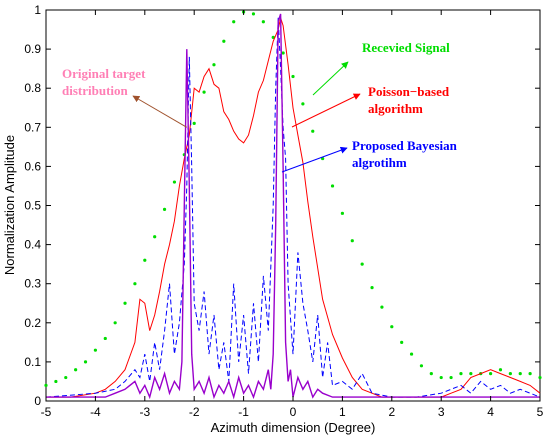 The width and height of the screenshot is (550, 445). I want to click on annotation-arrow-received, so click(330, 78).